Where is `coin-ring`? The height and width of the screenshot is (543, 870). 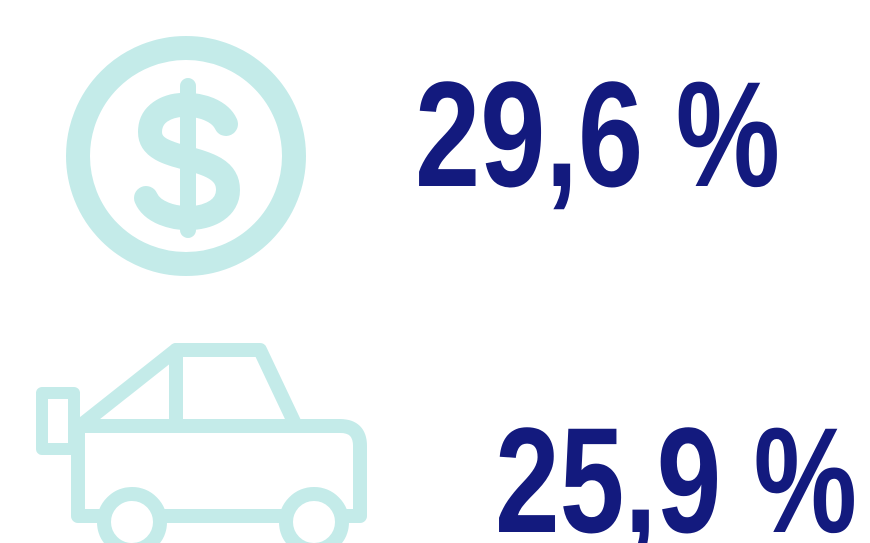 coin-ring is located at coordinates (186, 156).